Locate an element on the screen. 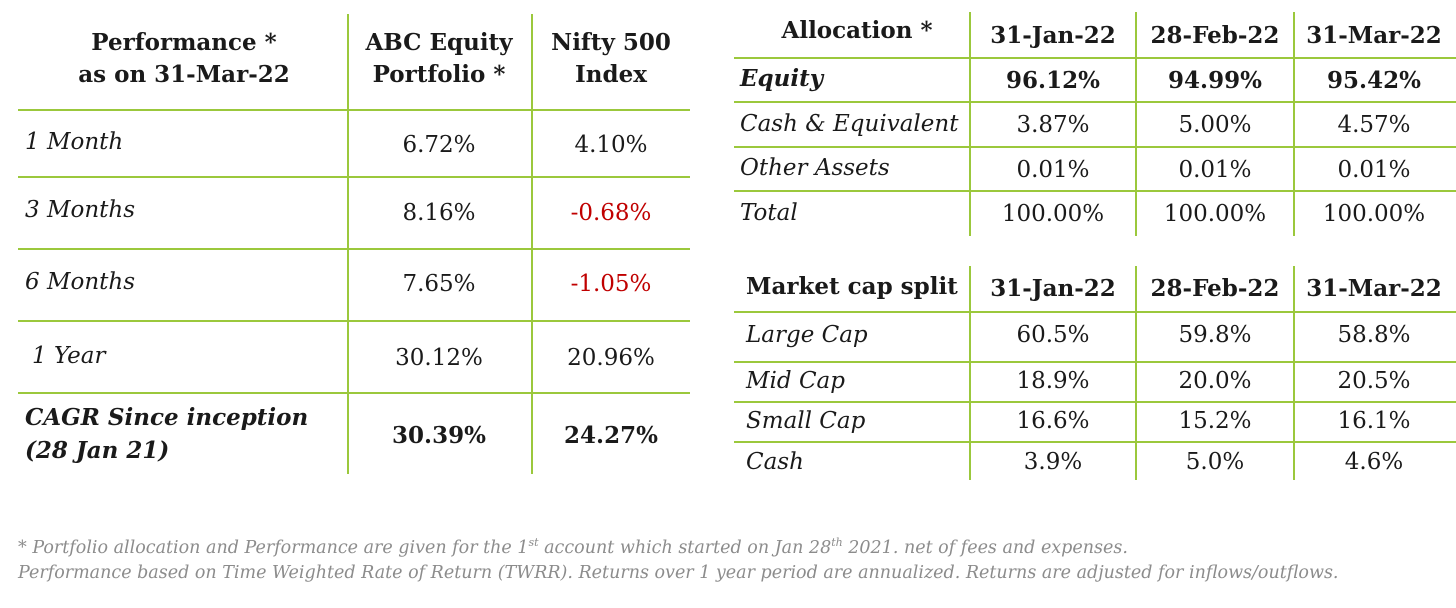  row-label: 1 Year is located at coordinates (69, 356).